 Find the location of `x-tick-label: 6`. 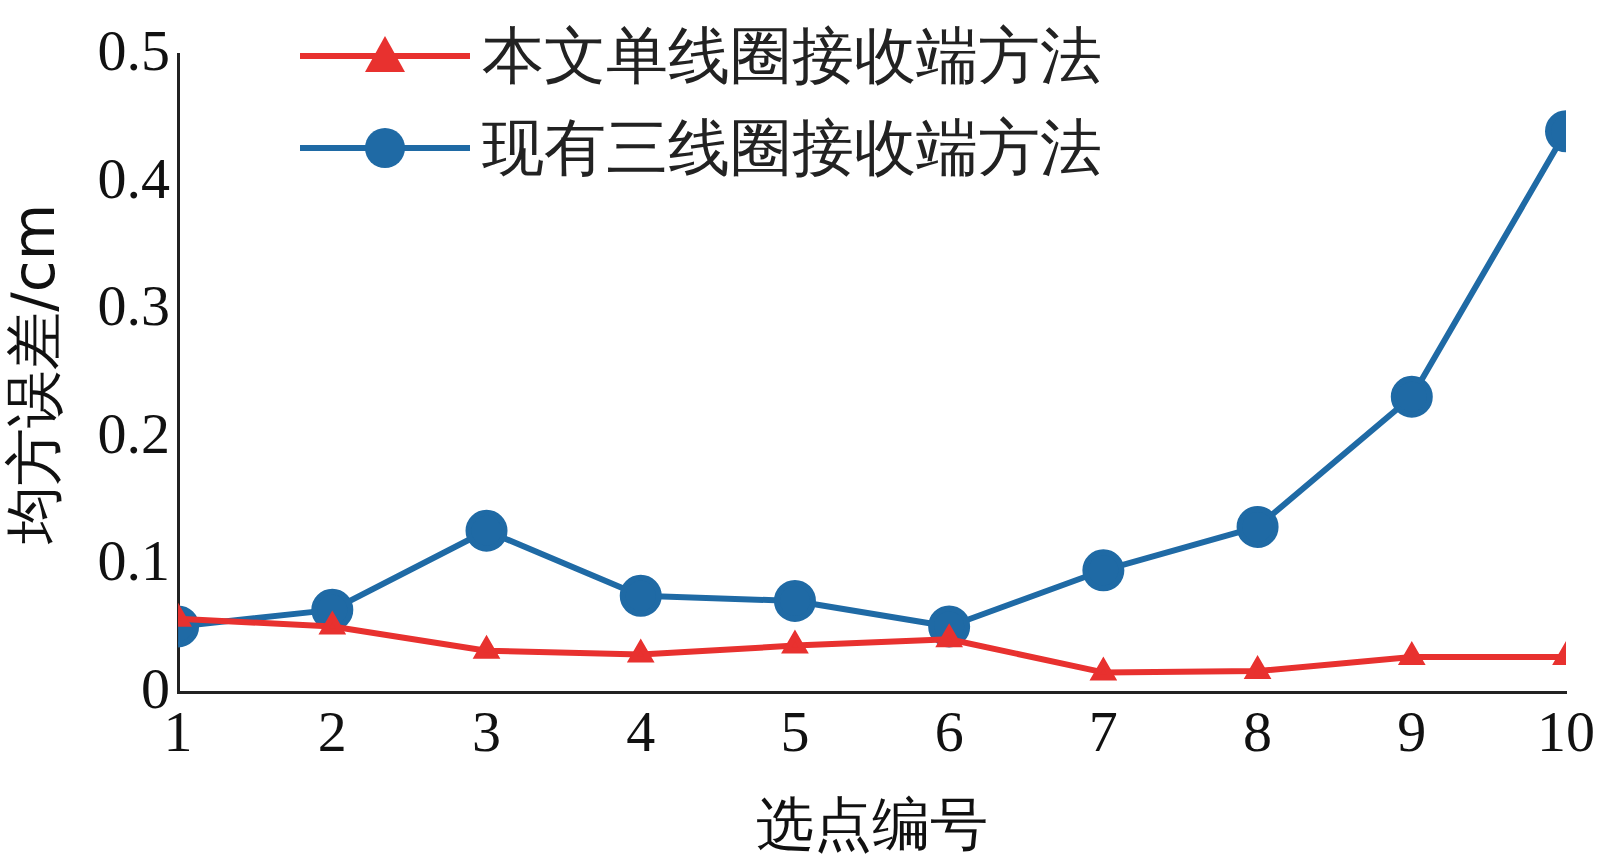

x-tick-label: 6 is located at coordinates (949, 731).